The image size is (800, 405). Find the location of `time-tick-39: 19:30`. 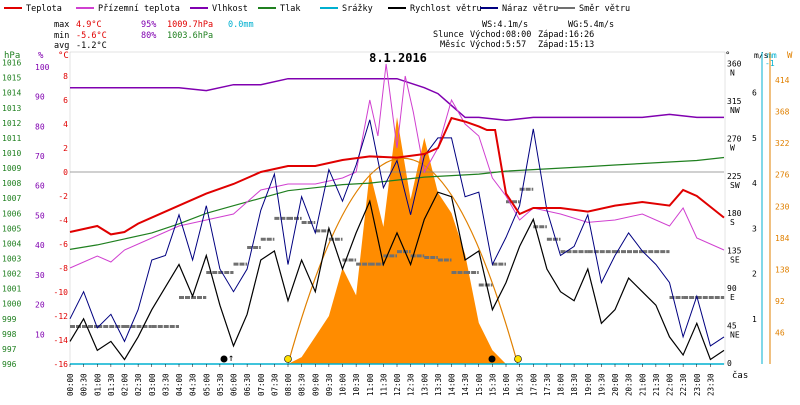

time-tick-39: 19:30 is located at coordinates (601, 384).